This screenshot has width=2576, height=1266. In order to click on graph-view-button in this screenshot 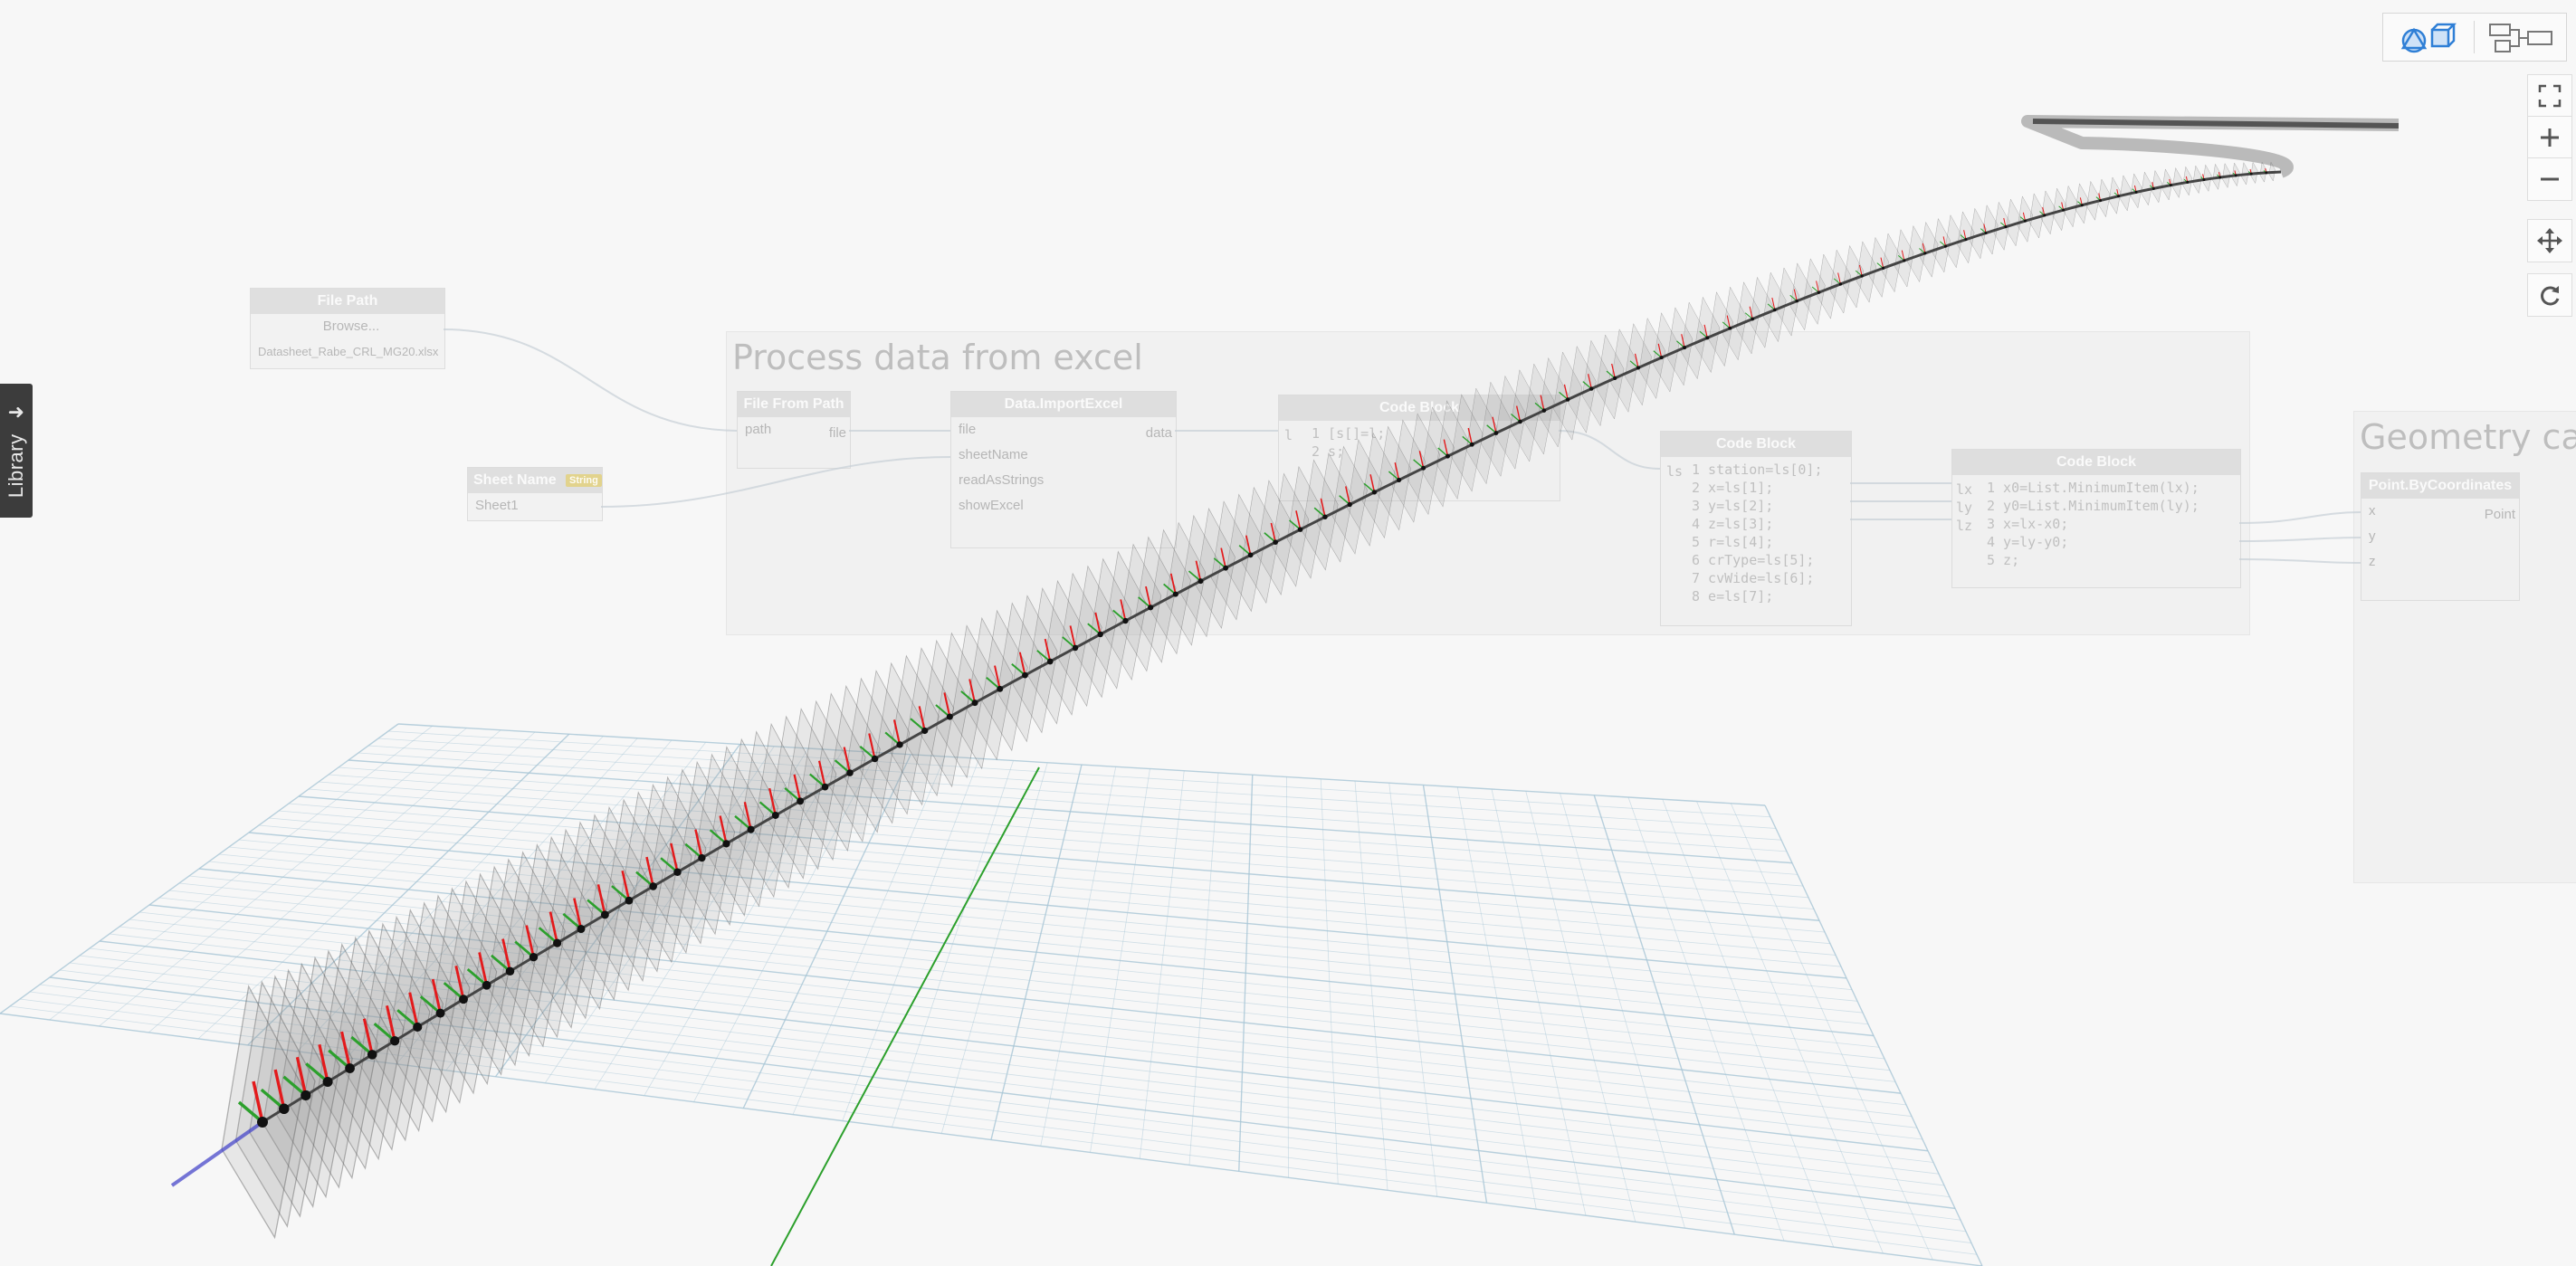, I will do `click(2521, 37)`.